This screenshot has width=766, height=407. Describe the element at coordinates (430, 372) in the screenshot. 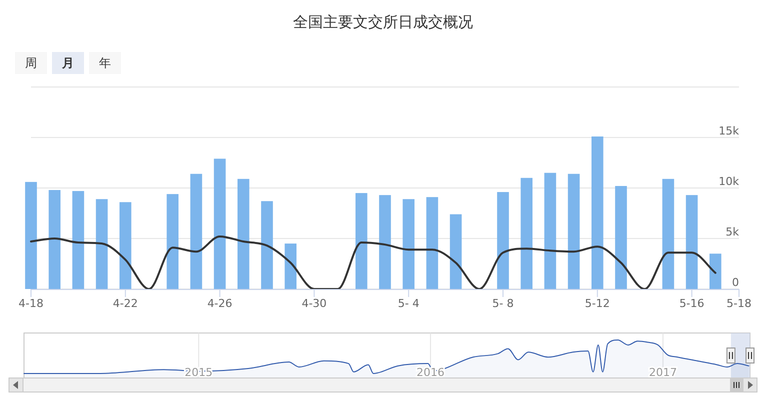

I see `x-tick-label: 2016` at that location.